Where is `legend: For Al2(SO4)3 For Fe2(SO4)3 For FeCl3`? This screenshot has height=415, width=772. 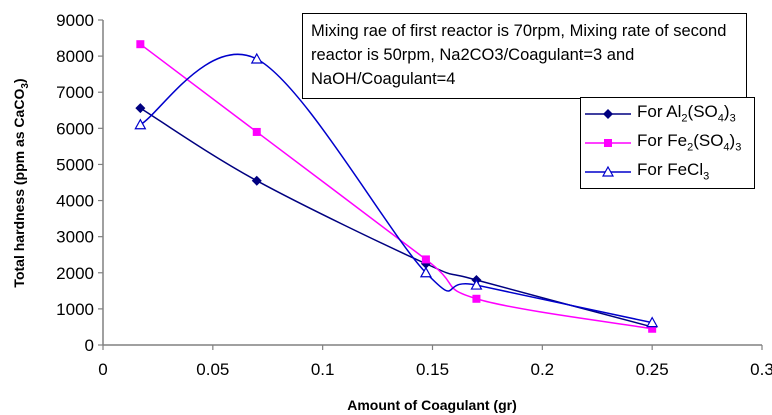
legend: For Al2(SO4)3 For Fe2(SO4)3 For FeCl3 is located at coordinates (667, 143).